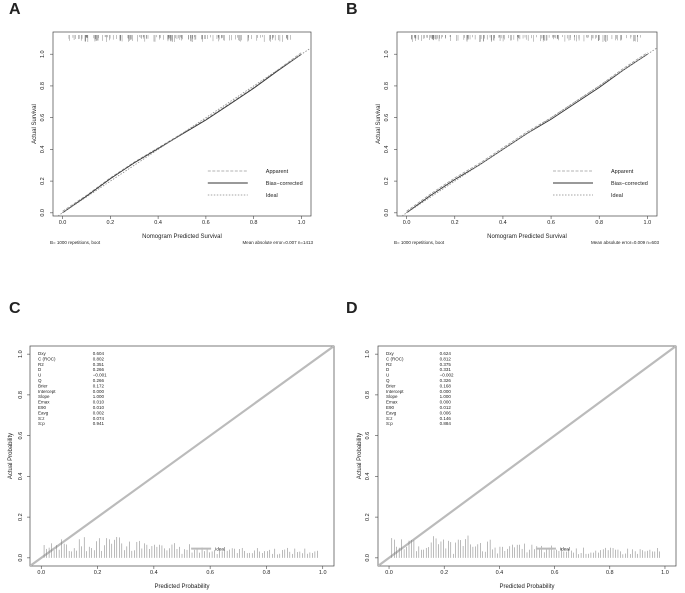  What do you see at coordinates (43, 54) in the screenshot?
I see `y-tick-label-a: 1.0` at bounding box center [43, 54].